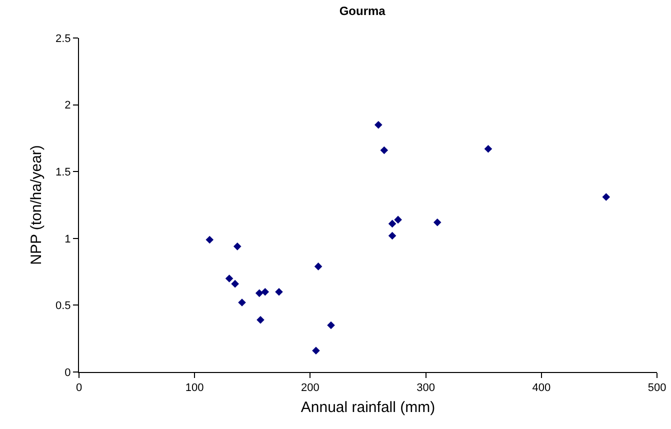  Describe the element at coordinates (79, 388) in the screenshot. I see `x-tick-label: 0` at that location.